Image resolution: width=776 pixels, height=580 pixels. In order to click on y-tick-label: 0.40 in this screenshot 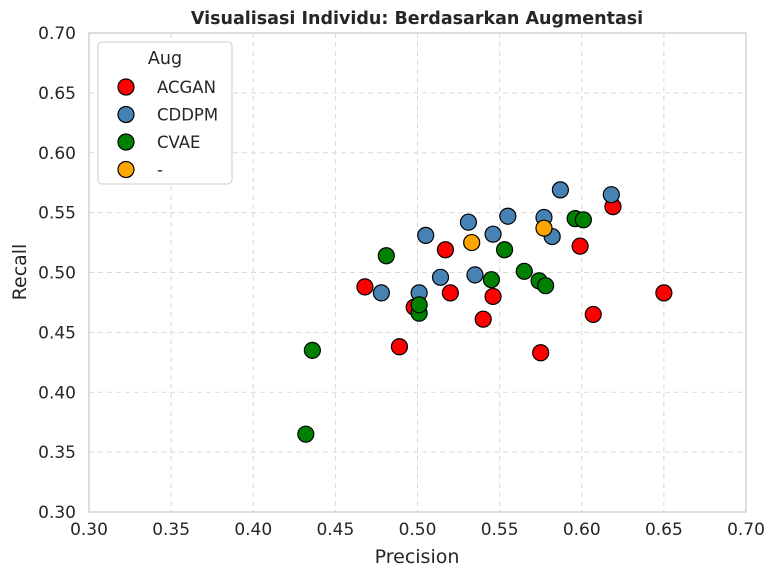, I will do `click(57, 393)`.